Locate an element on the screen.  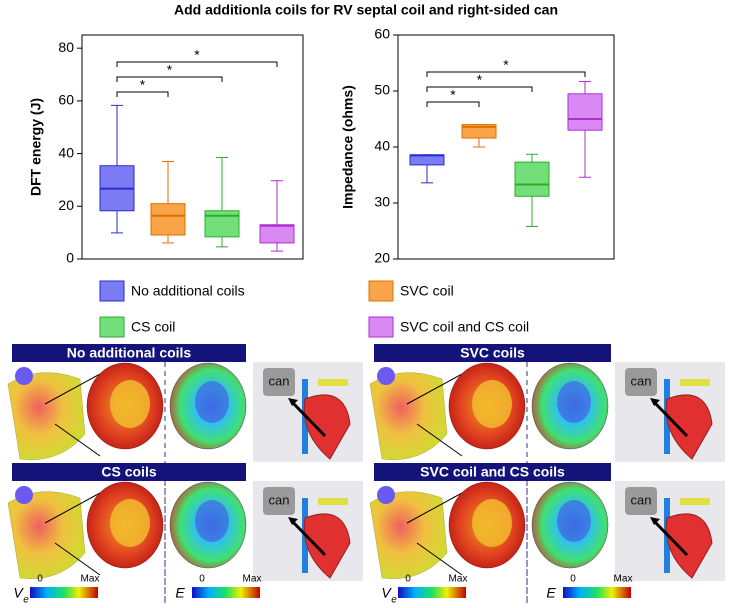
y-tick-label: 0 is located at coordinates (70, 258).